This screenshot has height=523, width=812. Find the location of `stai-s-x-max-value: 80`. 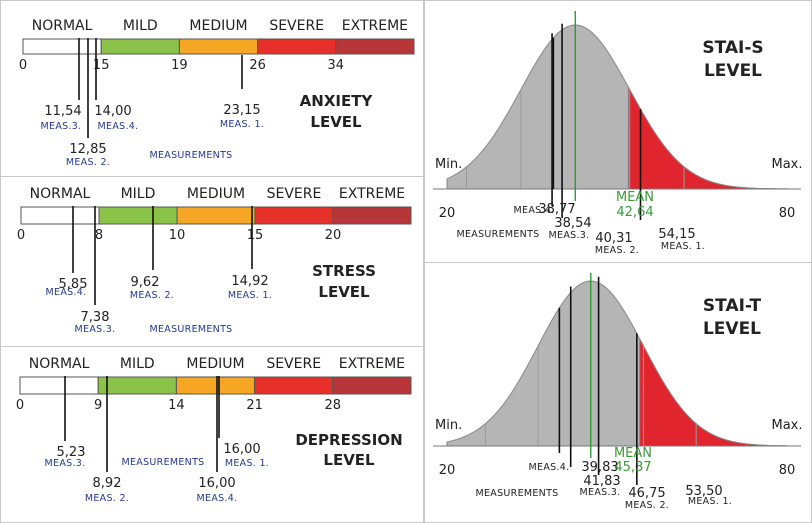

stai-s-x-max-value: 80 is located at coordinates (787, 213).